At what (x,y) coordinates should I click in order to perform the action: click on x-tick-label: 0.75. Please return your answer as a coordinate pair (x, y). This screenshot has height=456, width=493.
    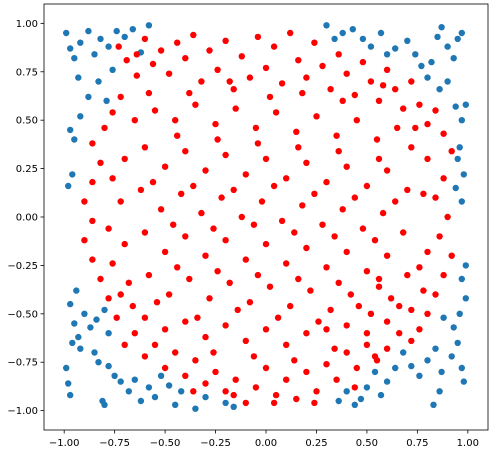
    Looking at the image, I should click on (417, 443).